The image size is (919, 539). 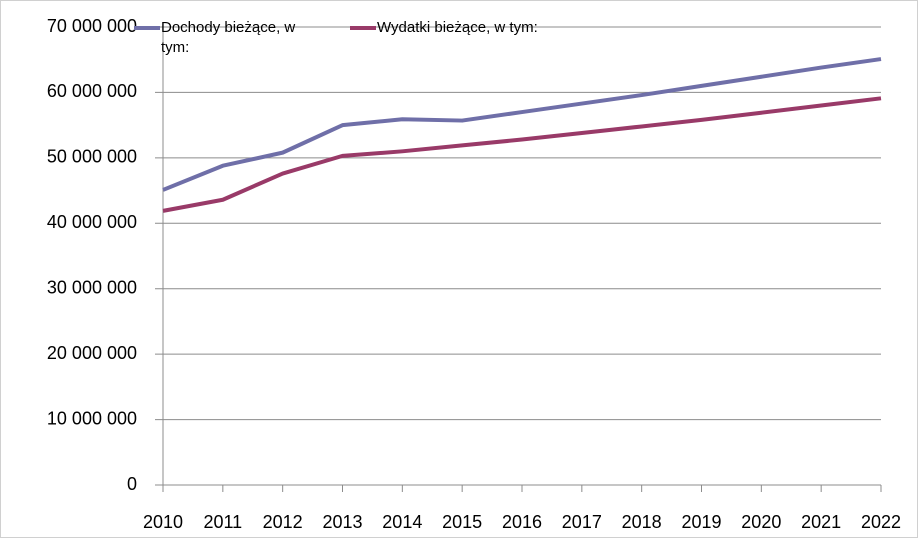 I want to click on y-tick-label: 50 000 000, so click(x=92, y=157).